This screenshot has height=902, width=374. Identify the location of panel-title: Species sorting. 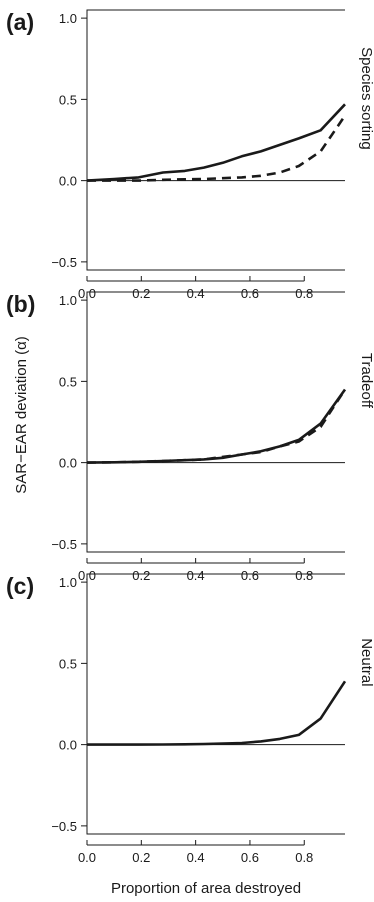
(366, 98).